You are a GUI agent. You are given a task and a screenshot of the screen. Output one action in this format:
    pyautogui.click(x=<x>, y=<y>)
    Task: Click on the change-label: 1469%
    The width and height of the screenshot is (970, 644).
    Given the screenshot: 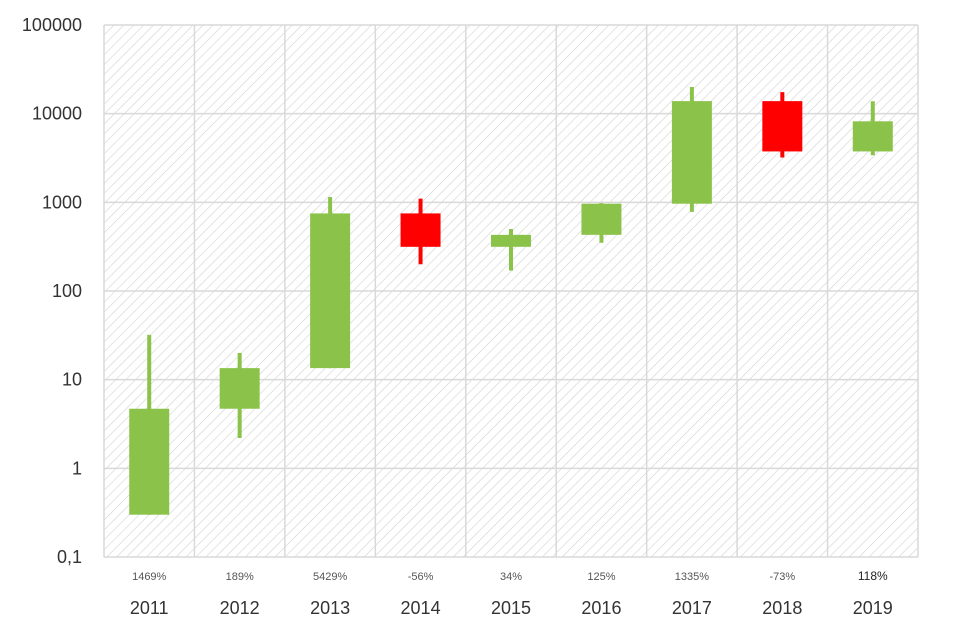 What is the action you would take?
    pyautogui.click(x=149, y=577)
    